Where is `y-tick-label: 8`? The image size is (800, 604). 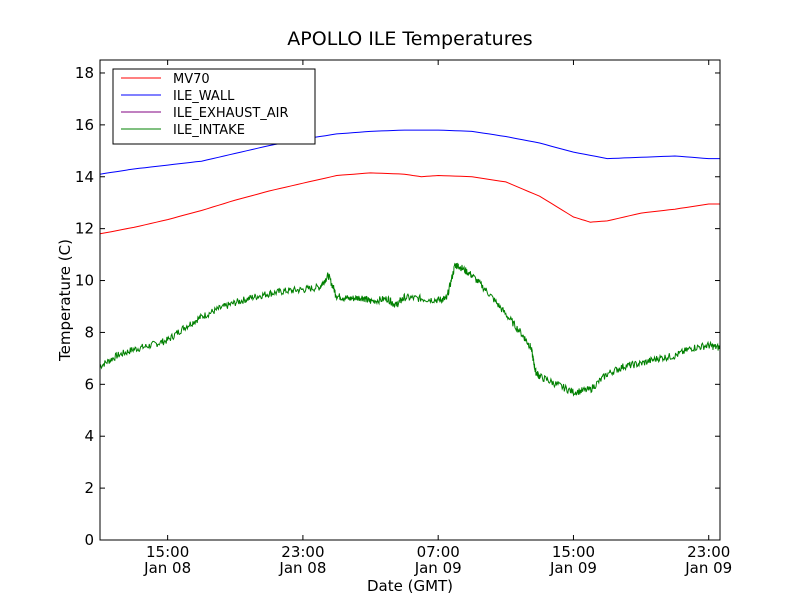 y-tick-label: 8 is located at coordinates (89, 332).